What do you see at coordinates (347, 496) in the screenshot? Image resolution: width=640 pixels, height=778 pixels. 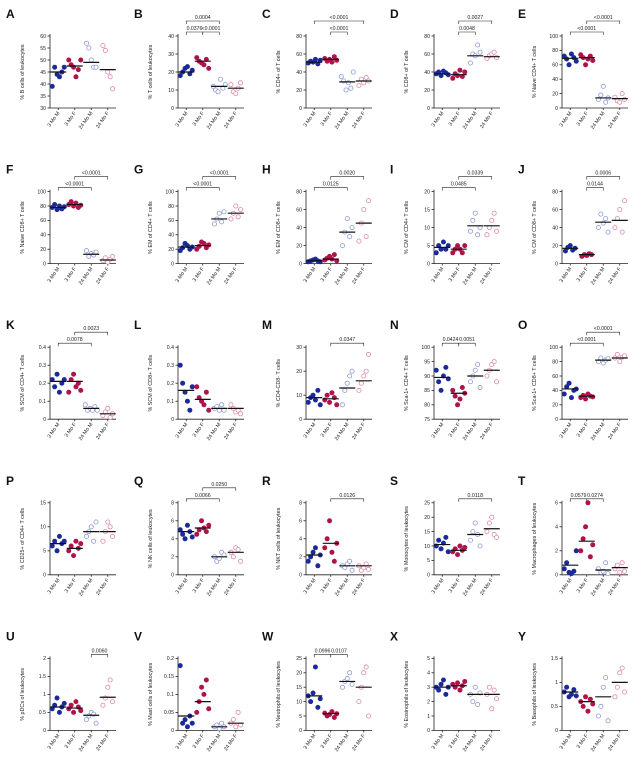 I see `p-value-label: 0.0126` at bounding box center [347, 496].